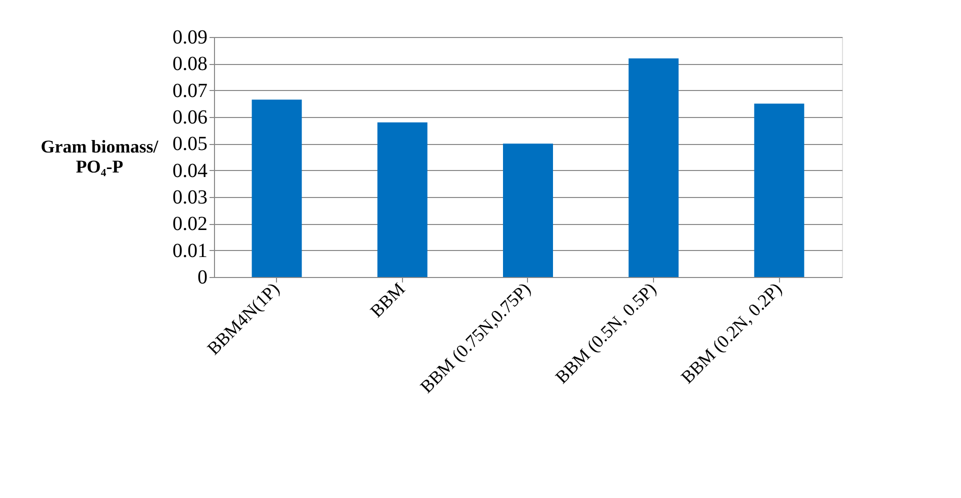 Image resolution: width=961 pixels, height=498 pixels. What do you see at coordinates (190, 64) in the screenshot?
I see `y-tick-label: 0.08` at bounding box center [190, 64].